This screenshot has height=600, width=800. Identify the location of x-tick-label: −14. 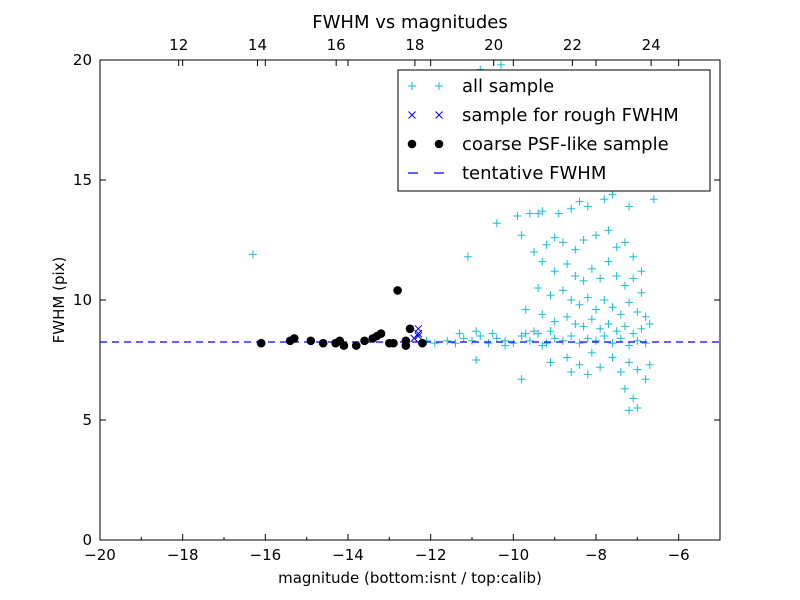
(348, 555).